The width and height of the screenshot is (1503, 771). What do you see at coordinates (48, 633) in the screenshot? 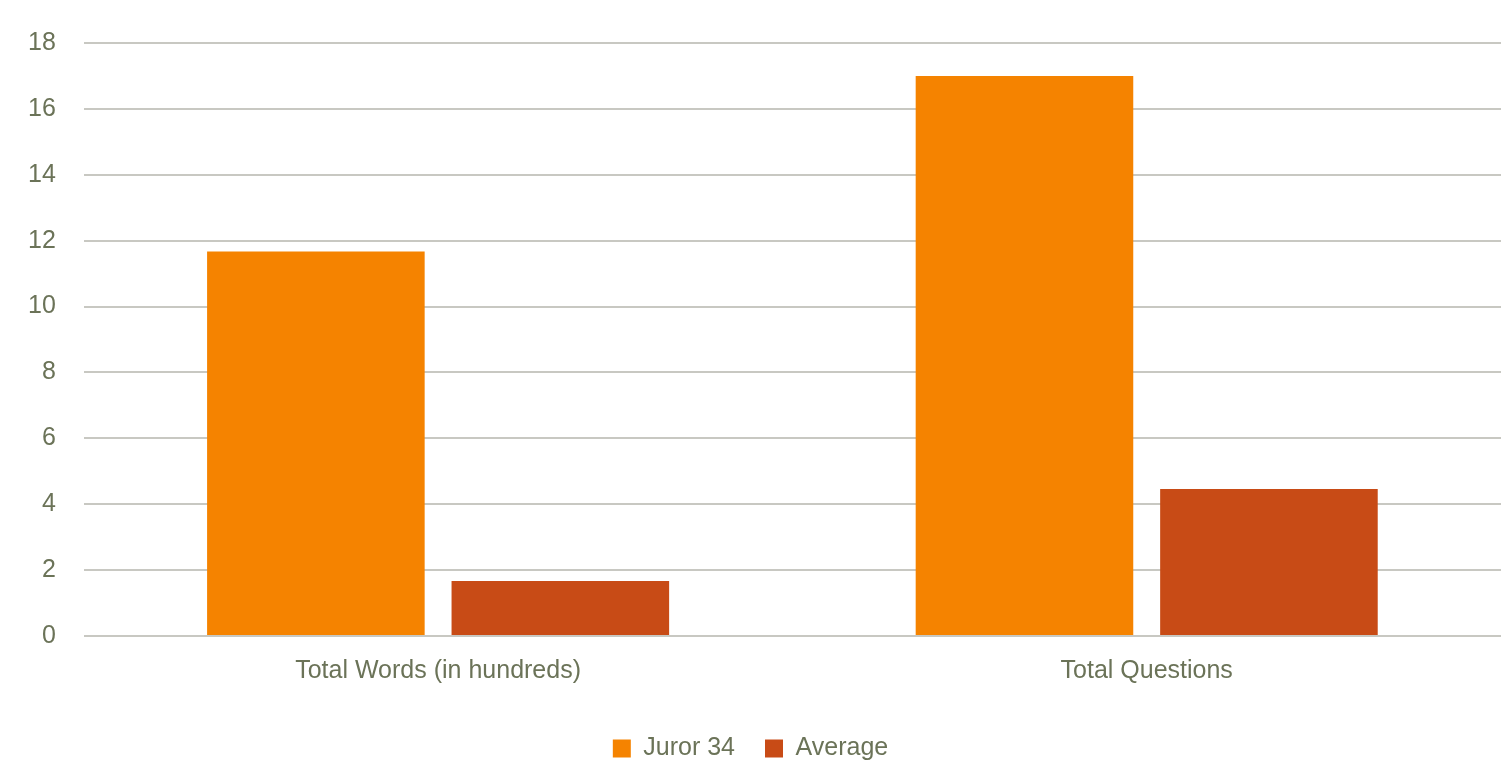
I see `y-tick-label: 0` at bounding box center [48, 633].